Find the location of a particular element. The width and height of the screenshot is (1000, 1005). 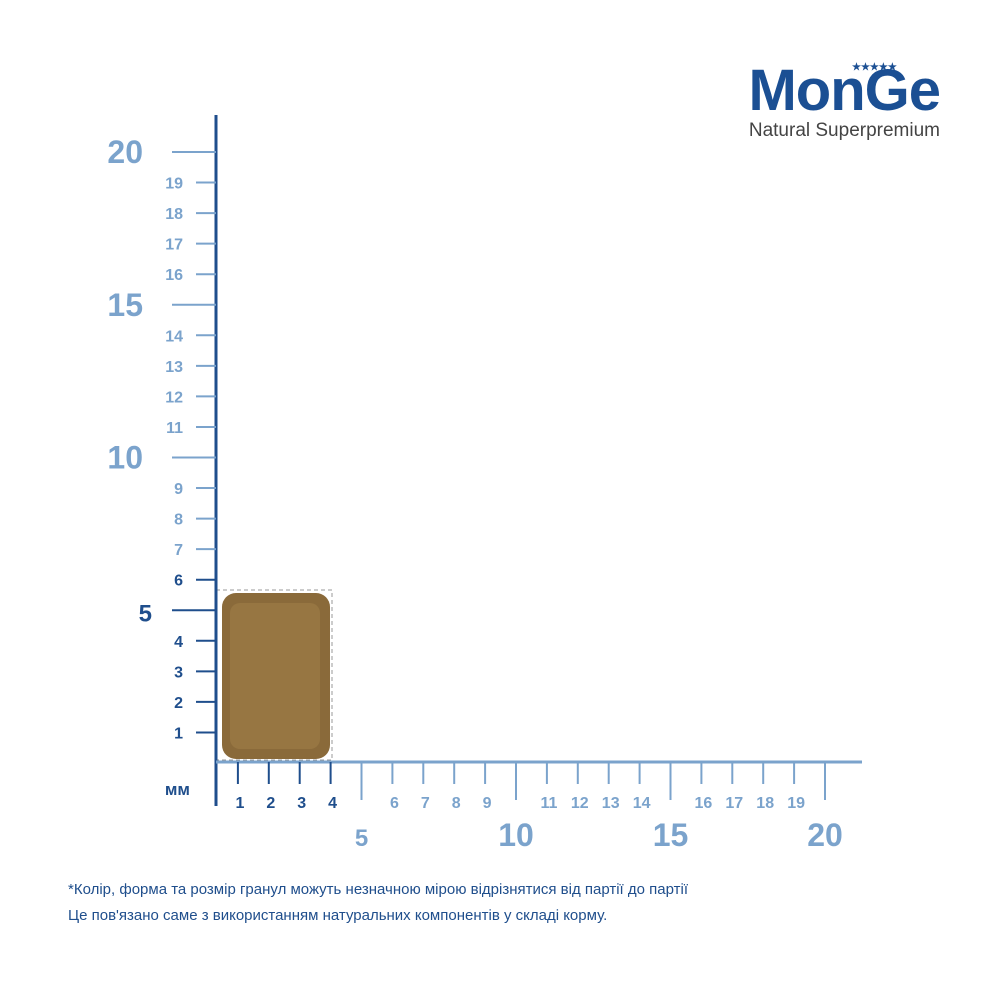

brand-tagline: Natural Superpremium is located at coordinates (844, 130).